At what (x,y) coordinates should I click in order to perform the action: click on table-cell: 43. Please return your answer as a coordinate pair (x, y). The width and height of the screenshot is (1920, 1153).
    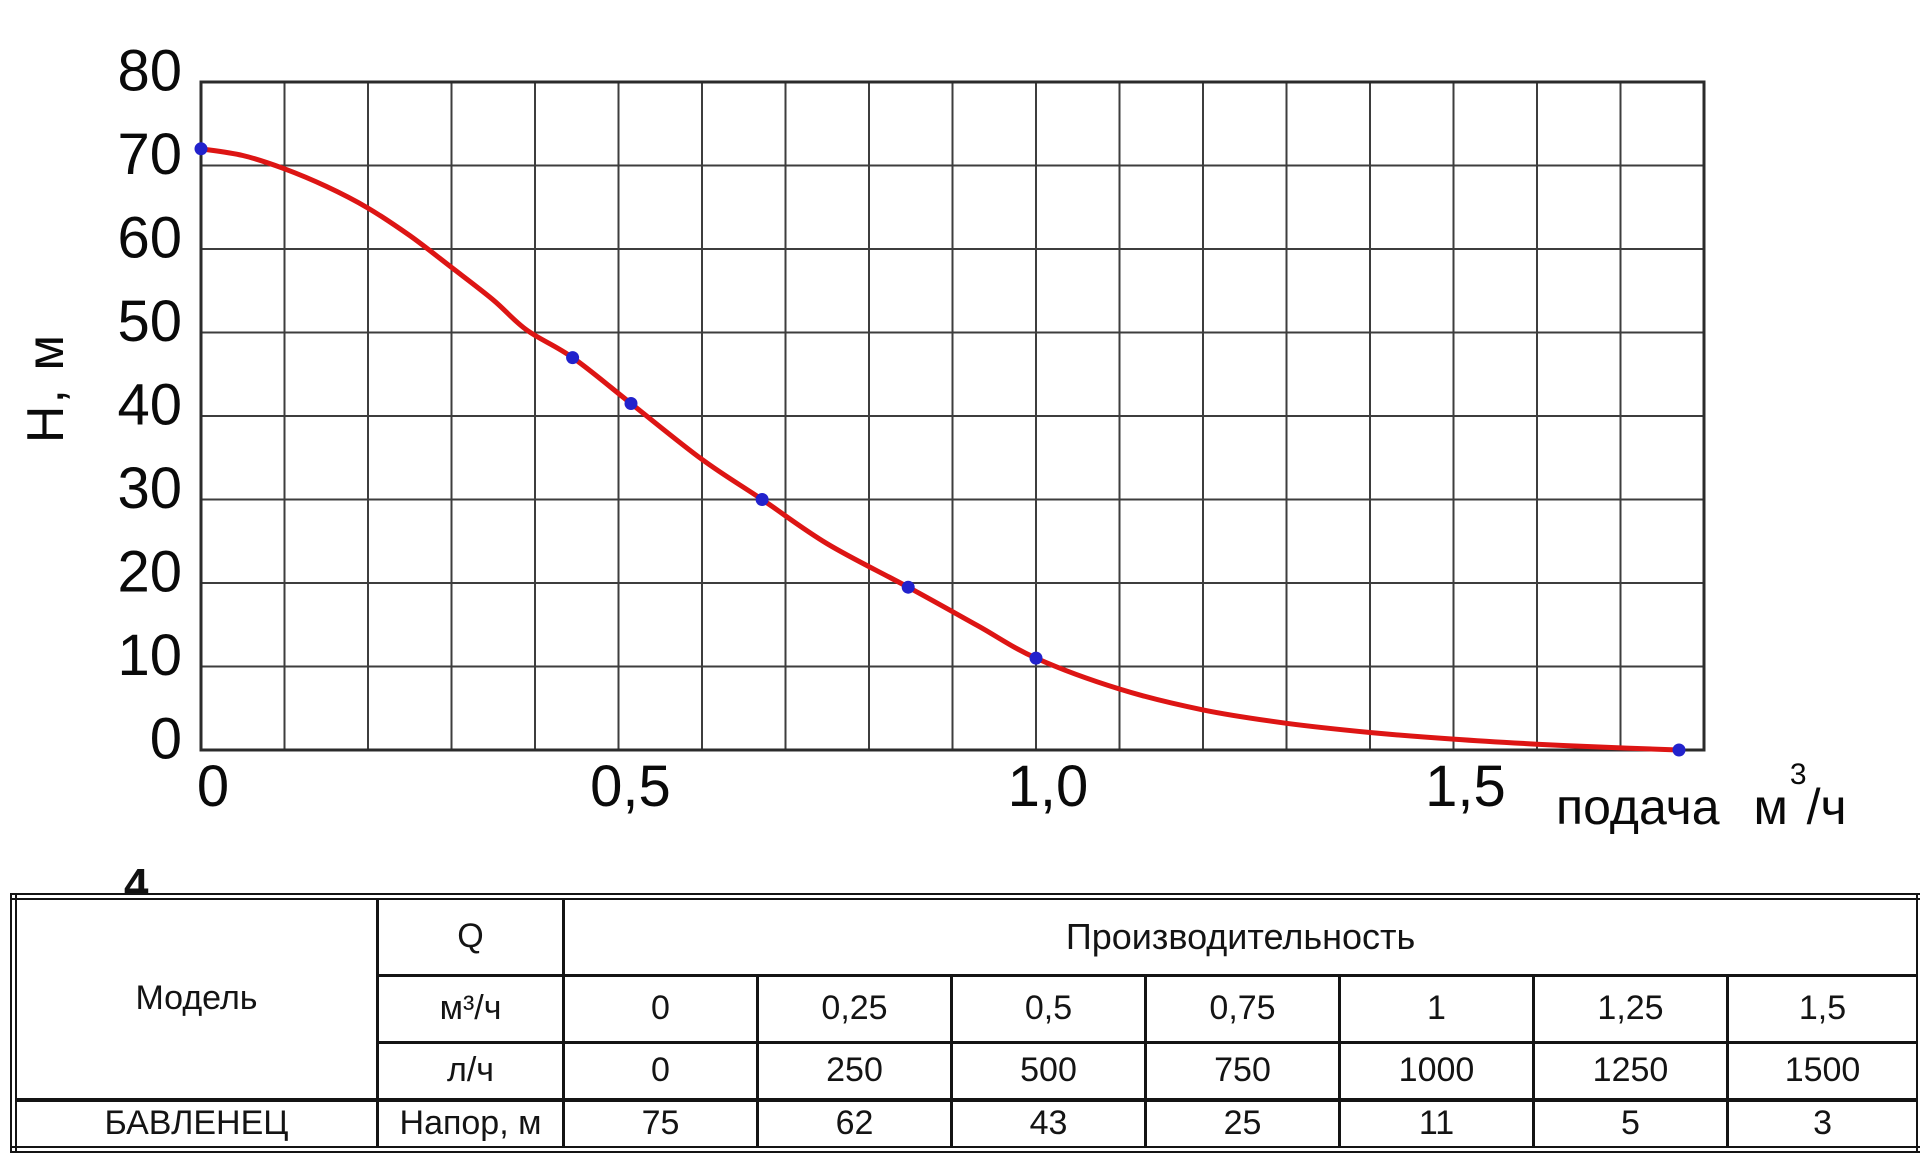
    Looking at the image, I should click on (1048, 1124).